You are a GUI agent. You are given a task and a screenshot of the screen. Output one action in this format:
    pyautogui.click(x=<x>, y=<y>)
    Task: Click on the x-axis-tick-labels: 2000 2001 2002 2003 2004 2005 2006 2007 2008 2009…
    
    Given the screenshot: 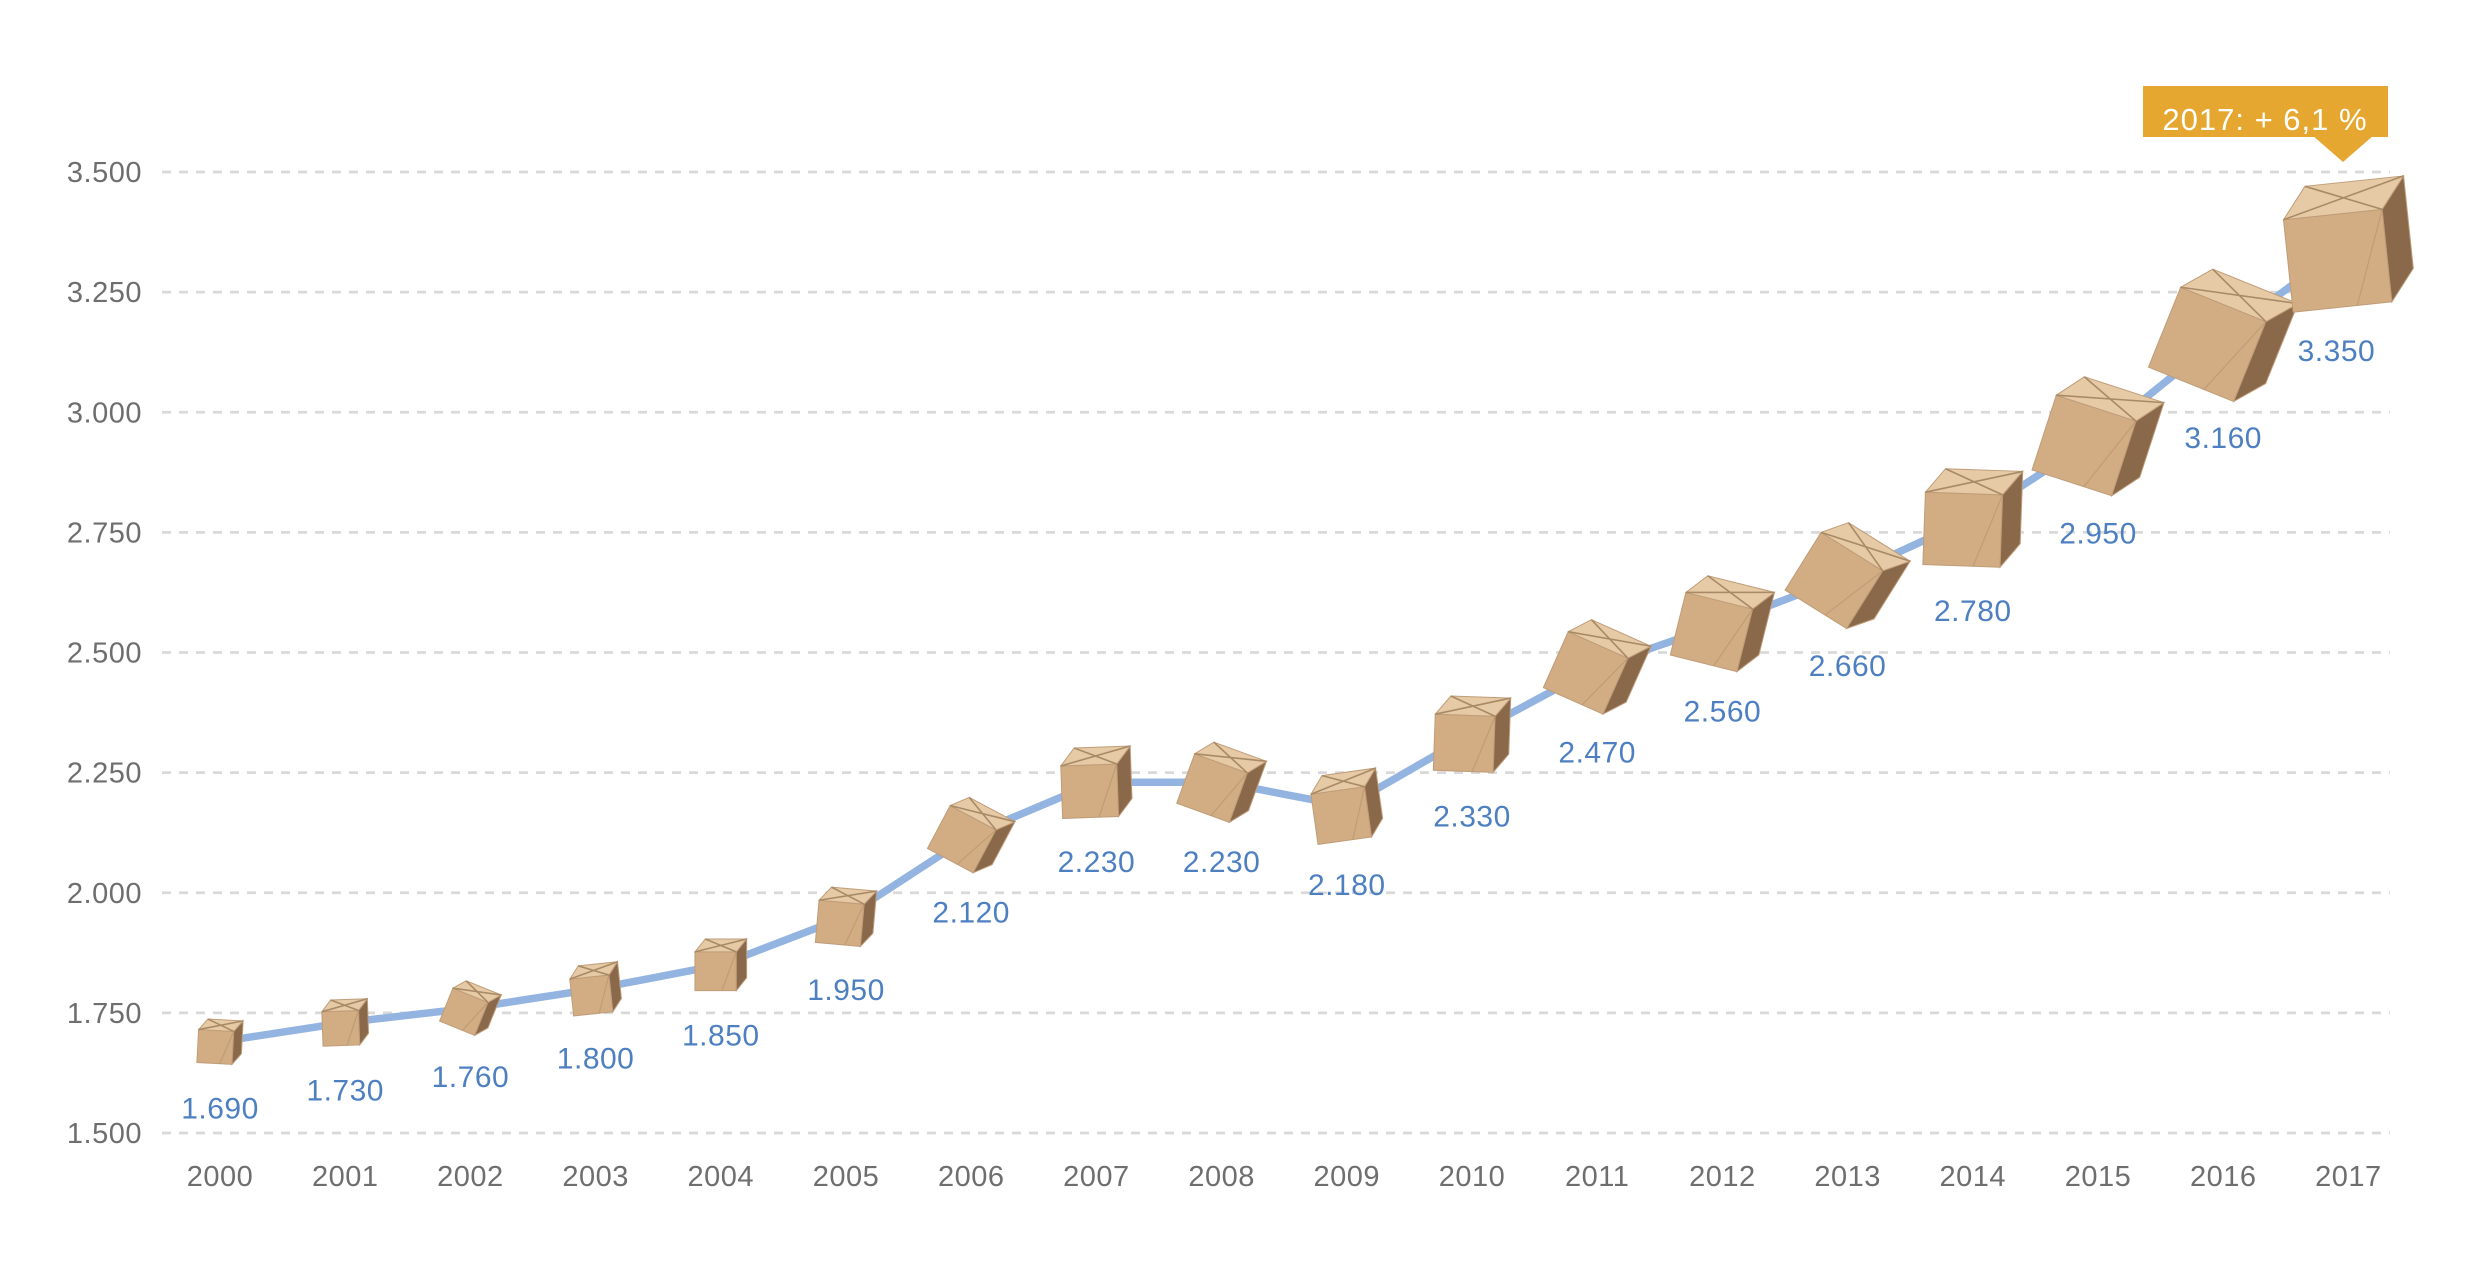 What is the action you would take?
    pyautogui.click(x=1284, y=1177)
    